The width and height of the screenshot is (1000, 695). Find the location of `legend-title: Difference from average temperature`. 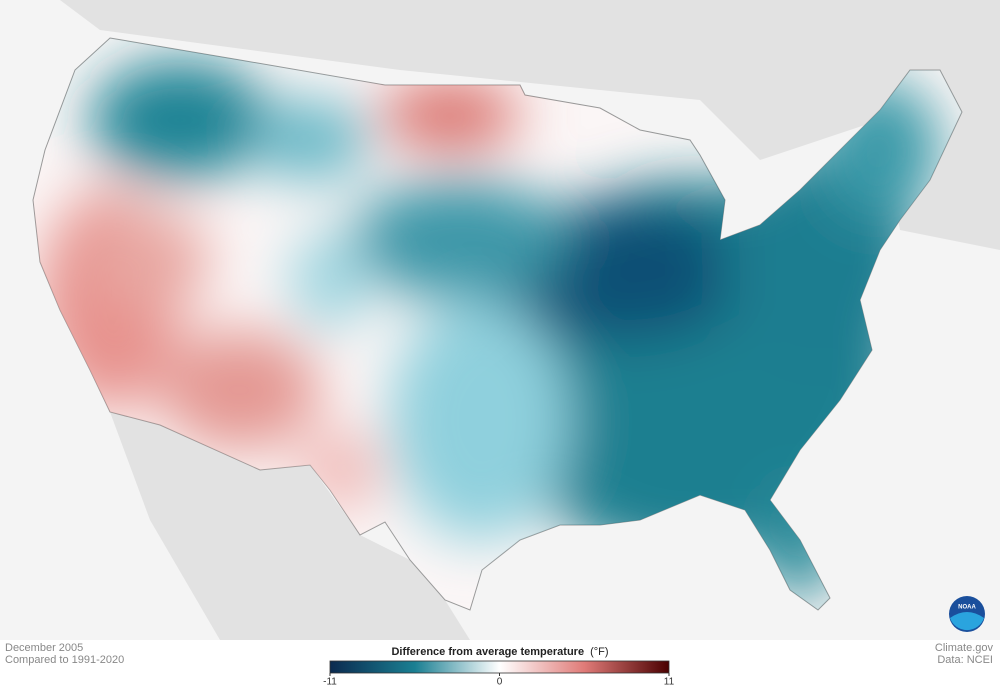

legend-title: Difference from average temperature is located at coordinates (487, 652).